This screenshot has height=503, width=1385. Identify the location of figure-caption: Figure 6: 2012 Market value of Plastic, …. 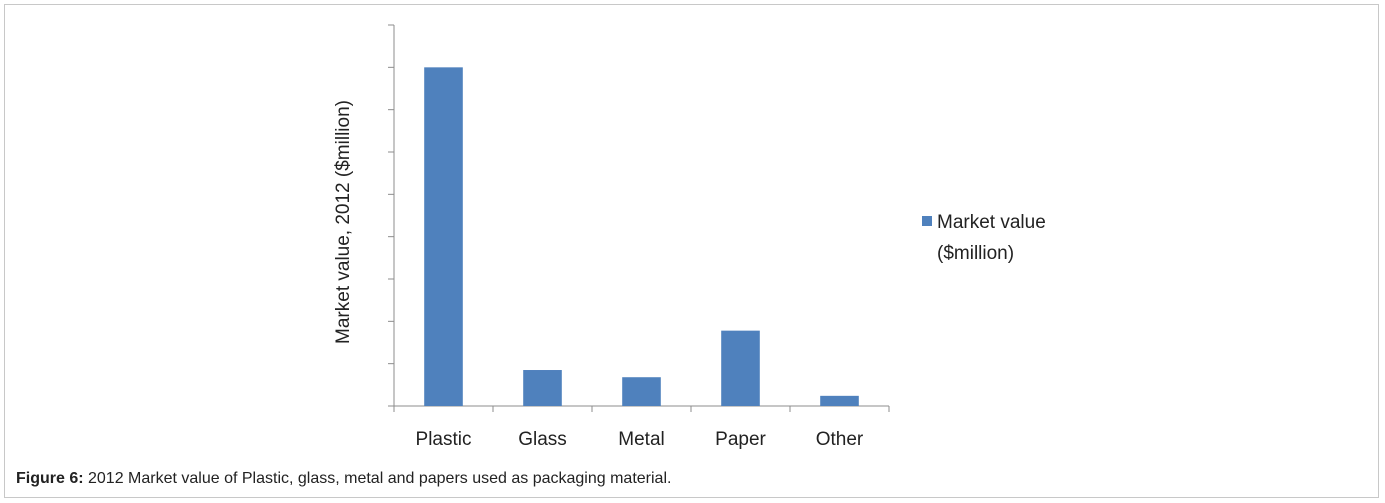
(343, 479).